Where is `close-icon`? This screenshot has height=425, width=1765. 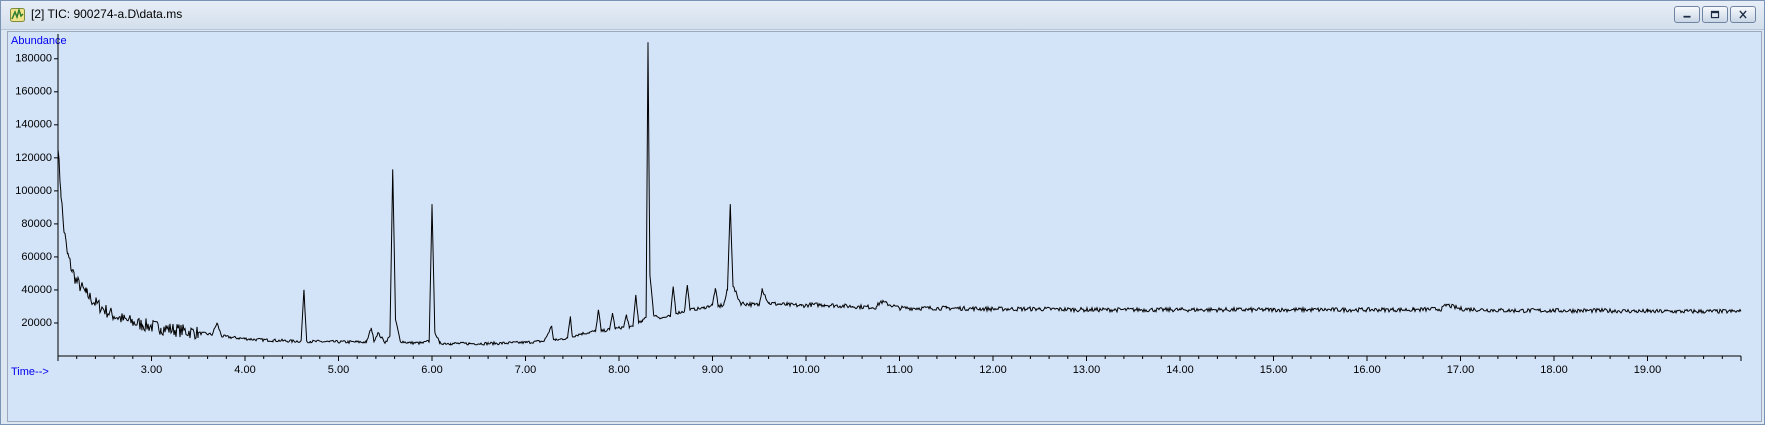
close-icon is located at coordinates (1743, 14).